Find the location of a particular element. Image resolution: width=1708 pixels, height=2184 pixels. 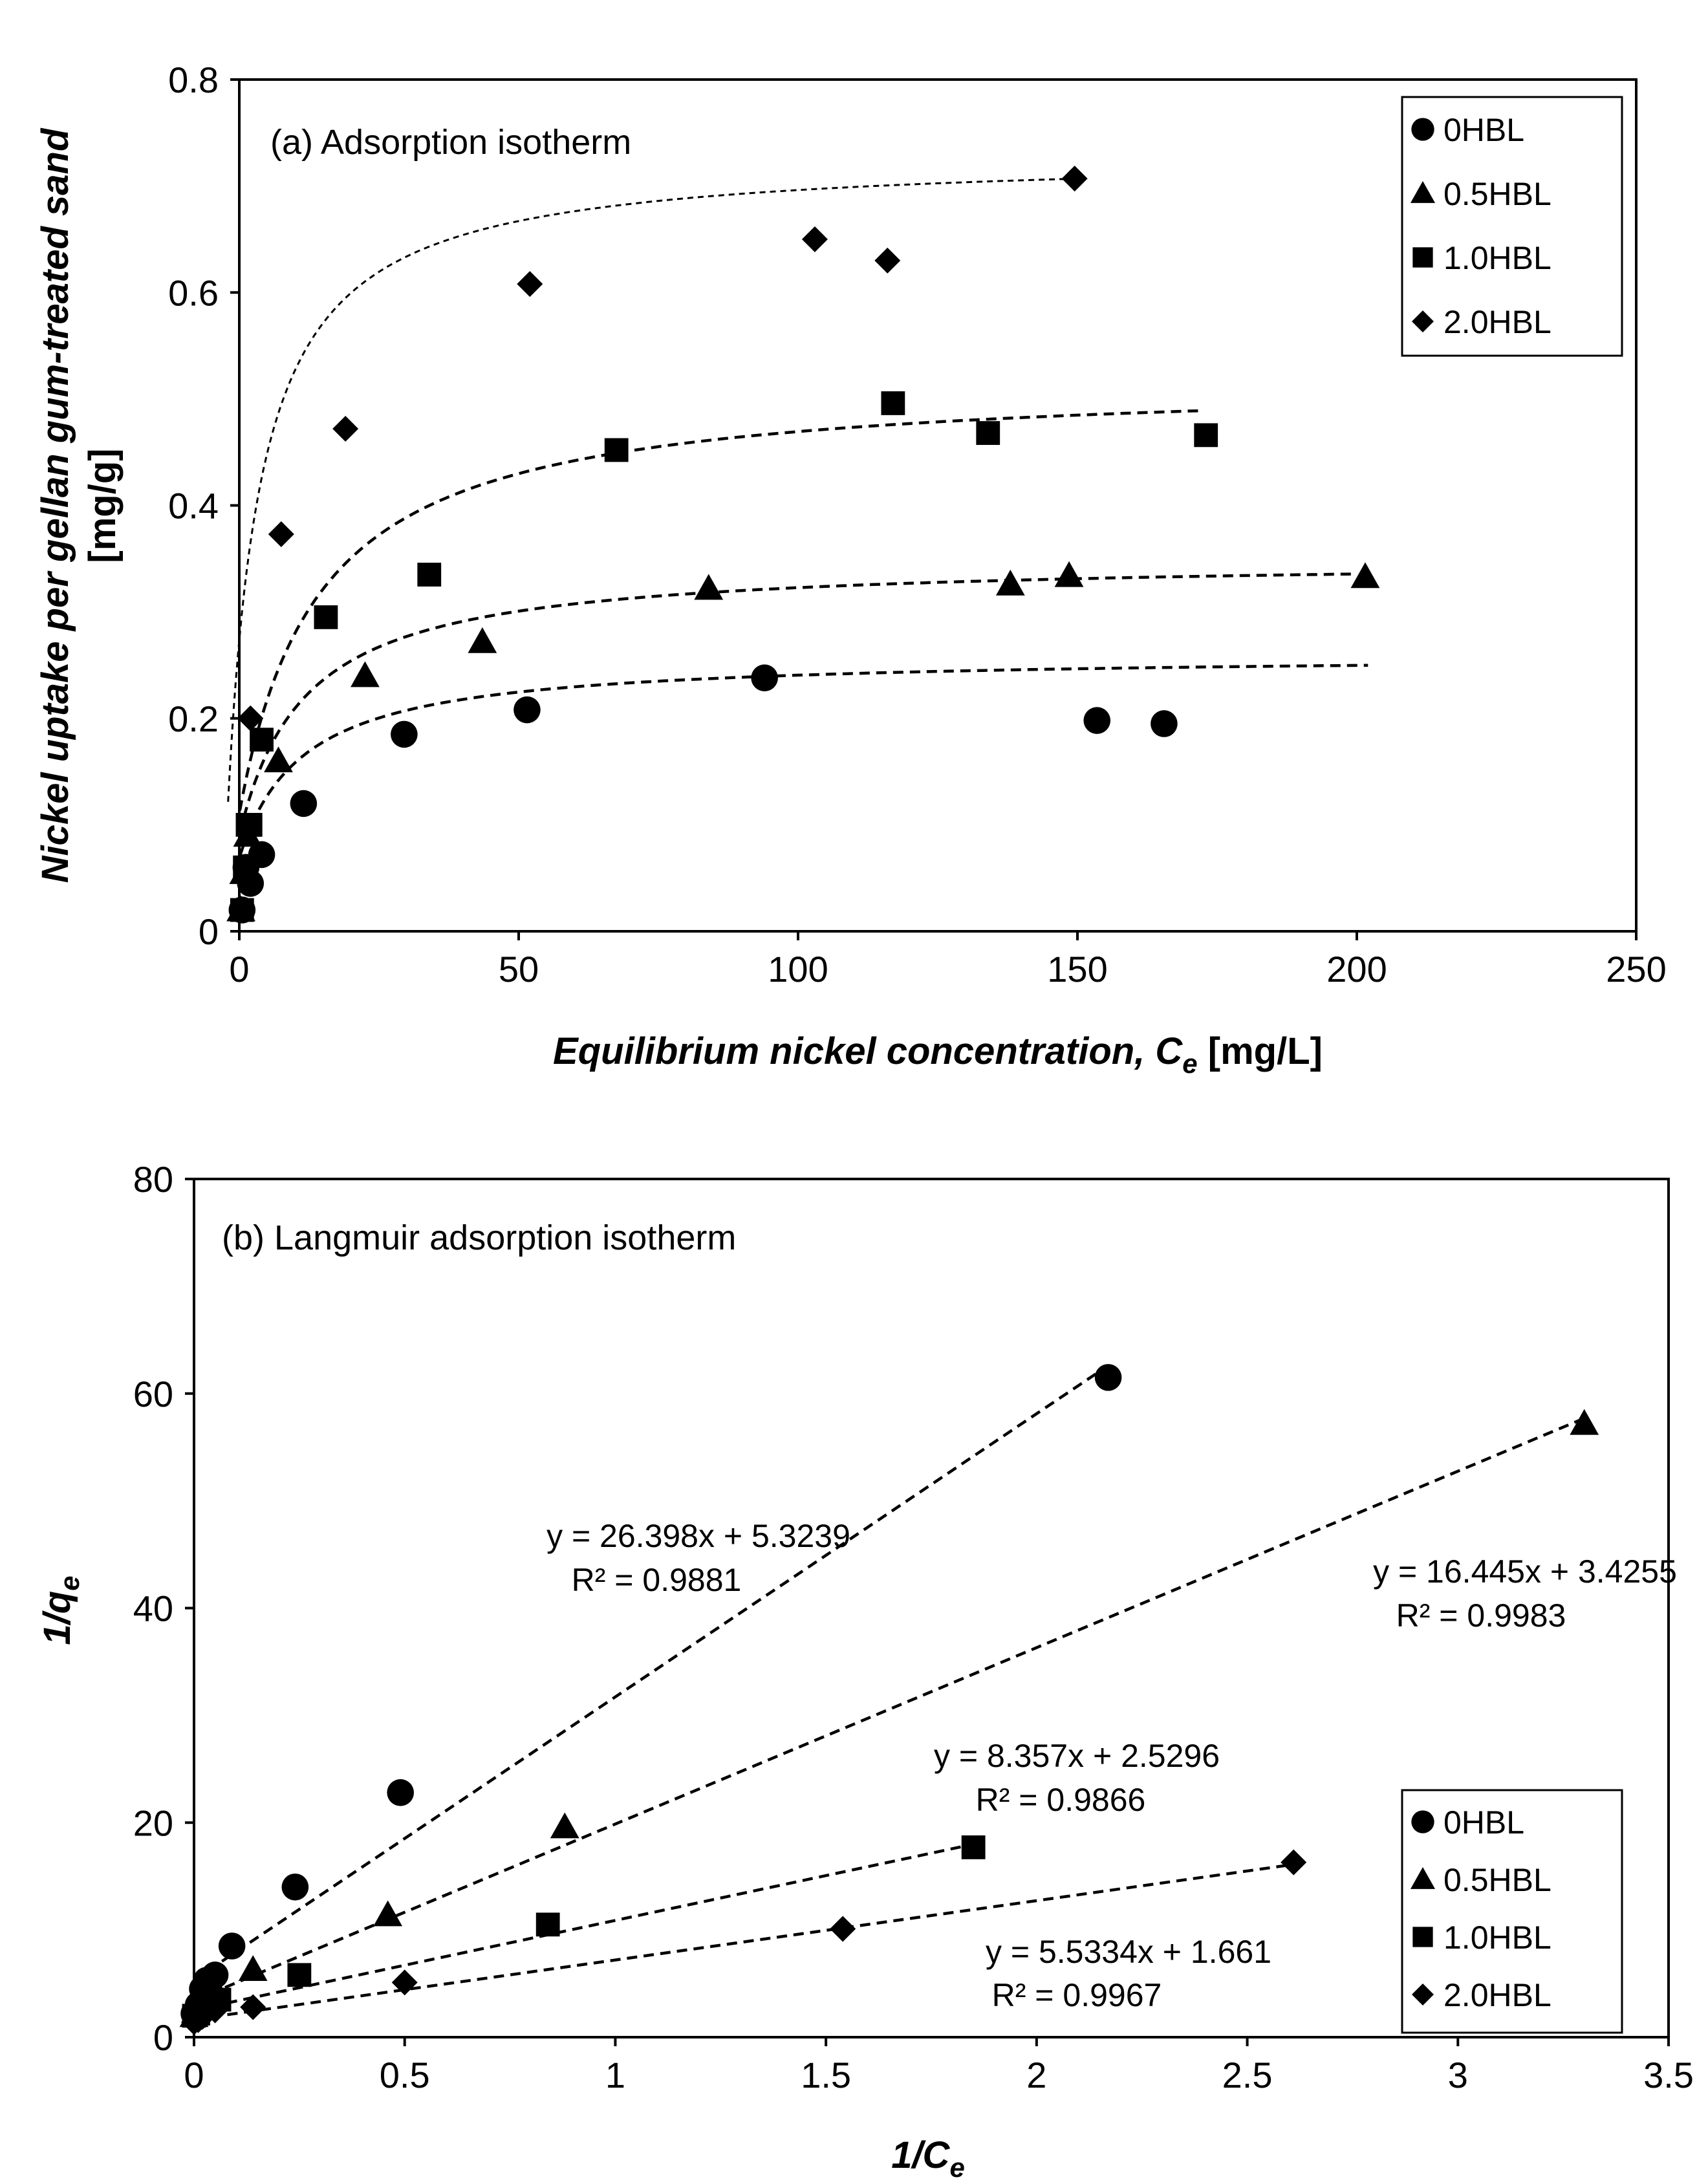

panel-b-x-tick-label: 1 is located at coordinates (615, 2075).